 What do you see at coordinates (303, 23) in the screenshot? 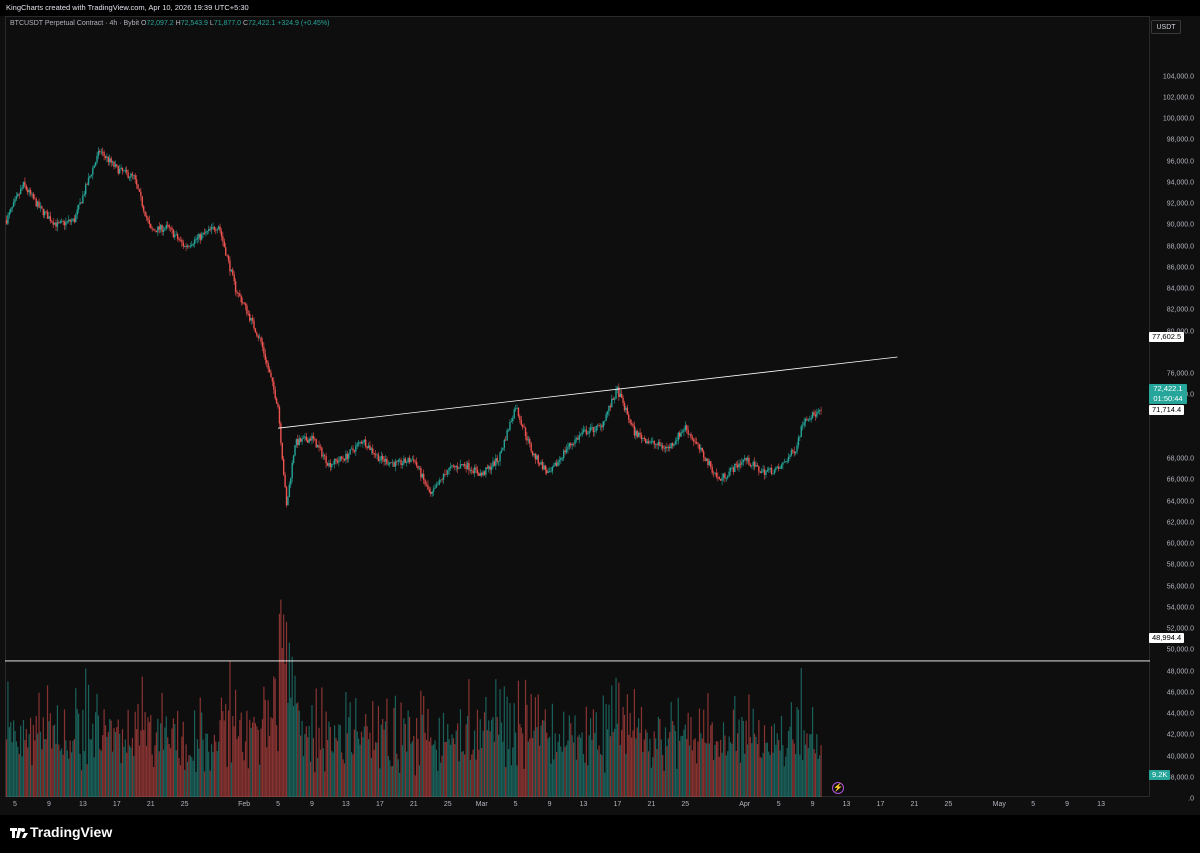
I see `change-value: +324.9 (+0.45%)` at bounding box center [303, 23].